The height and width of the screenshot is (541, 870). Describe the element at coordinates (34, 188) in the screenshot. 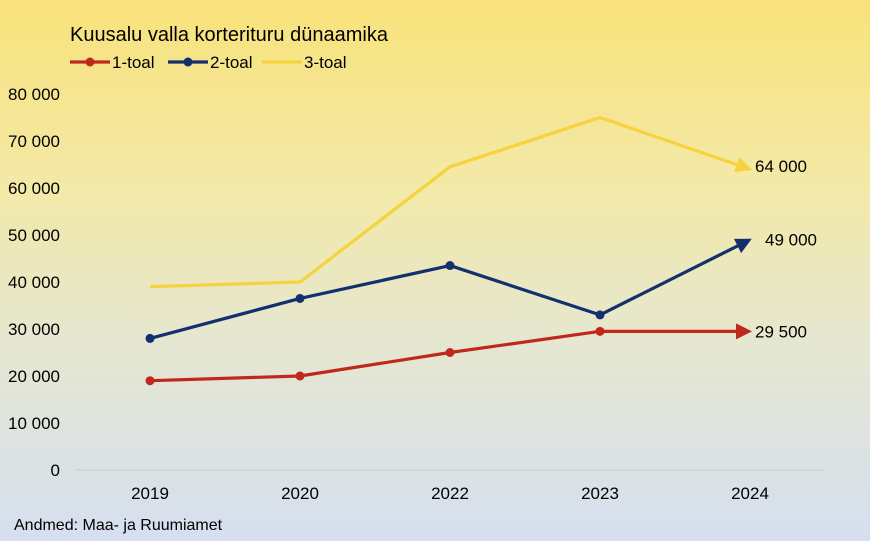

I see `y-tick-label: 60 000` at that location.